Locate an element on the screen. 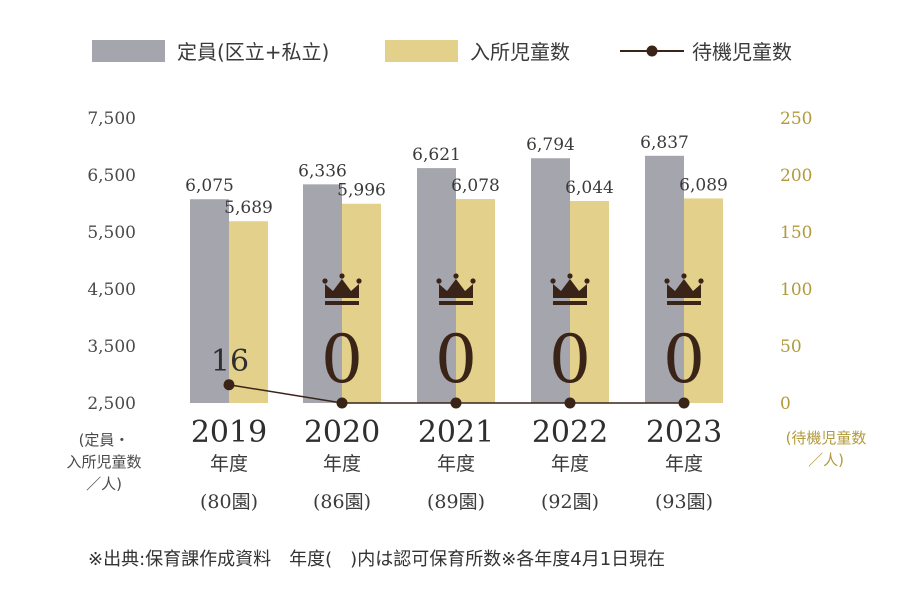 This screenshot has height=604, width=920. value-label-capacity: 6,794 is located at coordinates (550, 145).